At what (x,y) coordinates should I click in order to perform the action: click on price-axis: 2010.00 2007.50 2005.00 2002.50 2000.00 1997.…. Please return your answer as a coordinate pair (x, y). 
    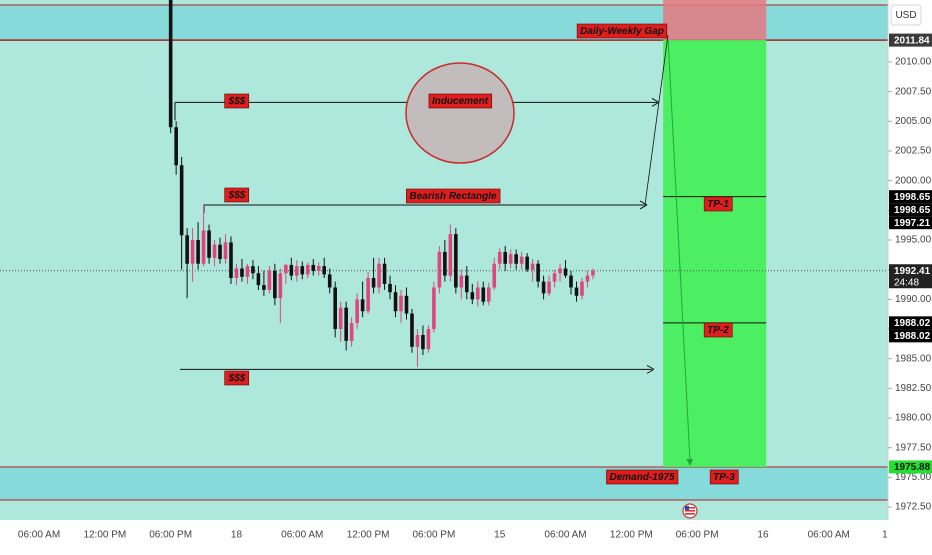
    Looking at the image, I should click on (910, 273).